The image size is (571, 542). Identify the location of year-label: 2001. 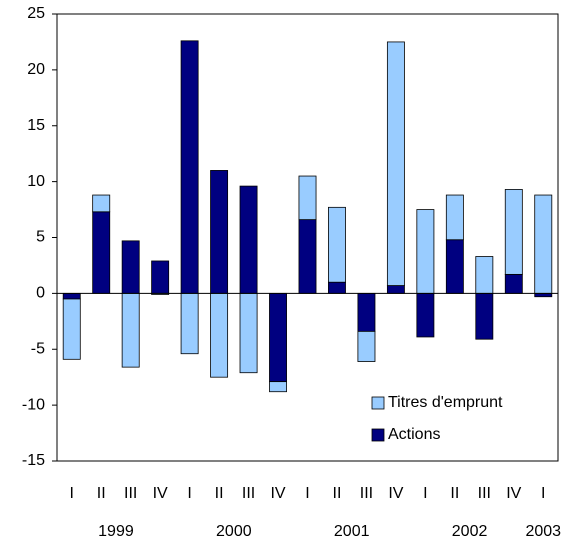
(352, 531).